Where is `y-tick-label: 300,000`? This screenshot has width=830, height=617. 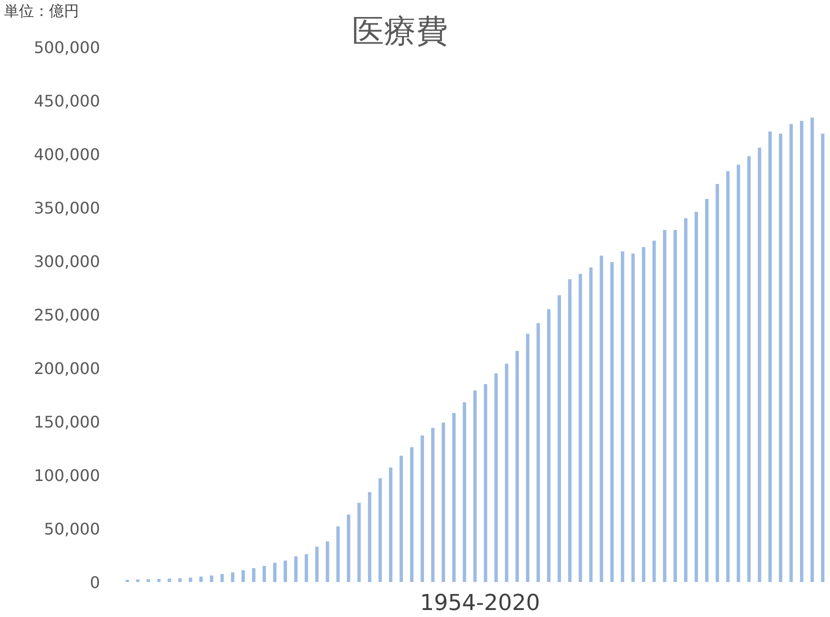 y-tick-label: 300,000 is located at coordinates (67, 261).